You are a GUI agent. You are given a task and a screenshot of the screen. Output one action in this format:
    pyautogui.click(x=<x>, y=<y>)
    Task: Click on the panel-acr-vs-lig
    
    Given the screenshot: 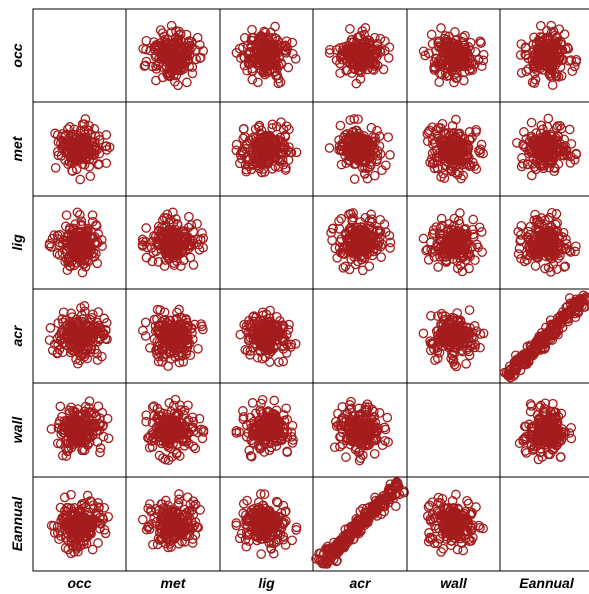 What is the action you would take?
    pyautogui.click(x=266, y=336)
    